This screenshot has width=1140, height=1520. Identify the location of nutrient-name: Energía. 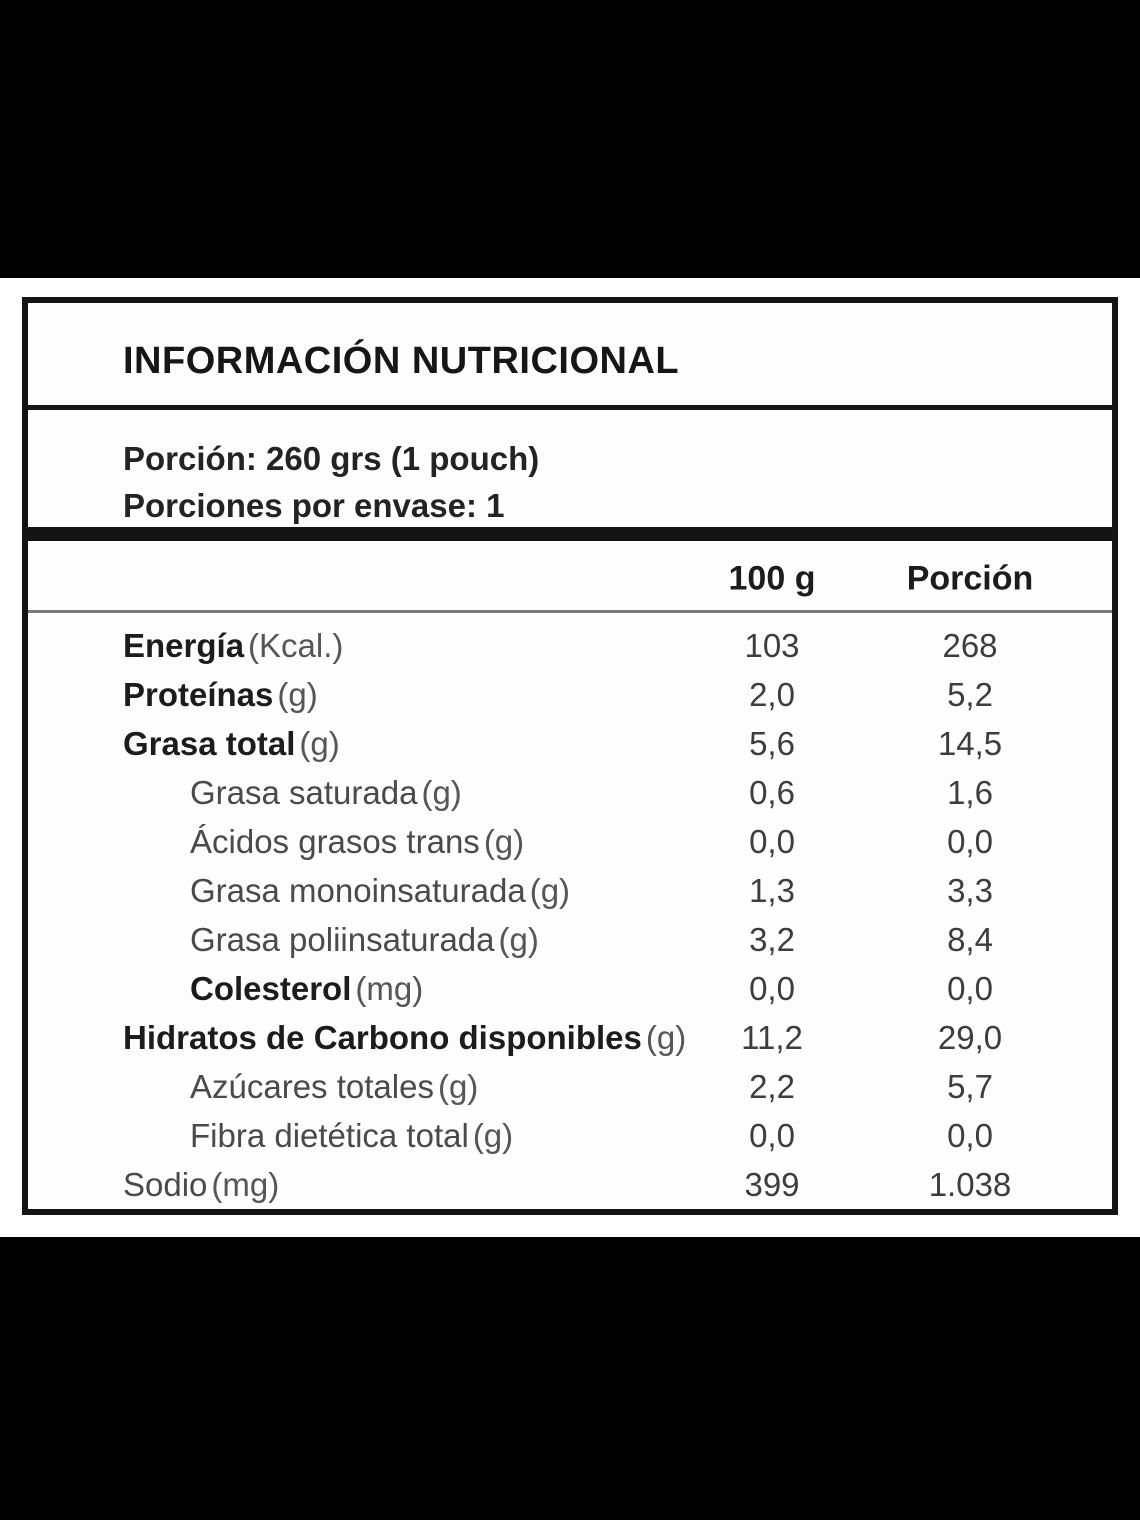
(184, 645).